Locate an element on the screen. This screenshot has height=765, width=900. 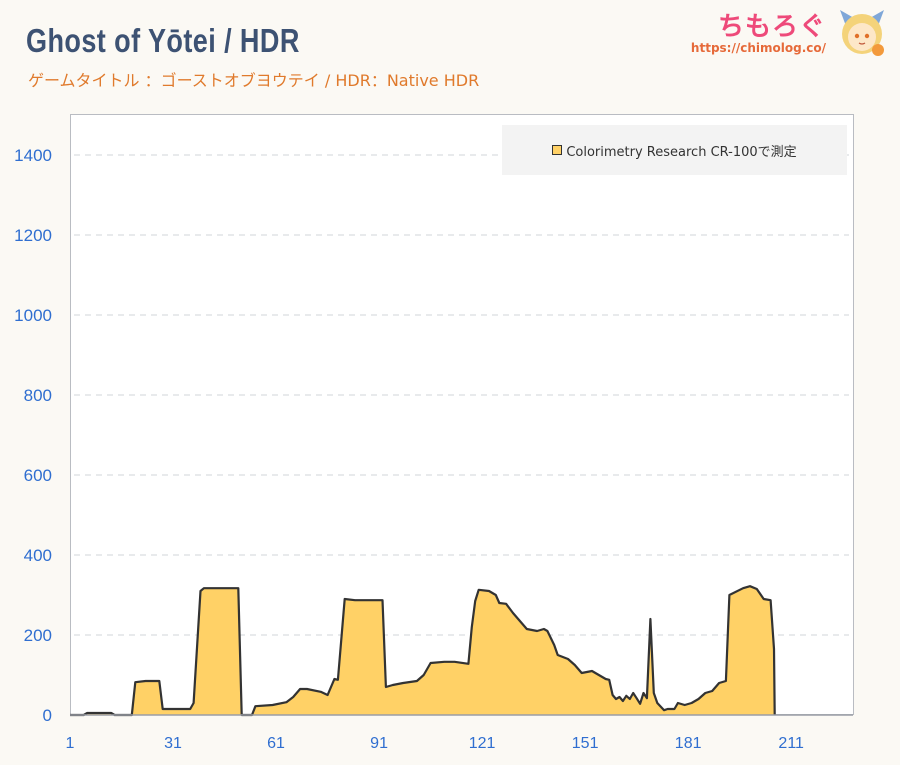
x-tick-label: 31 is located at coordinates (173, 743).